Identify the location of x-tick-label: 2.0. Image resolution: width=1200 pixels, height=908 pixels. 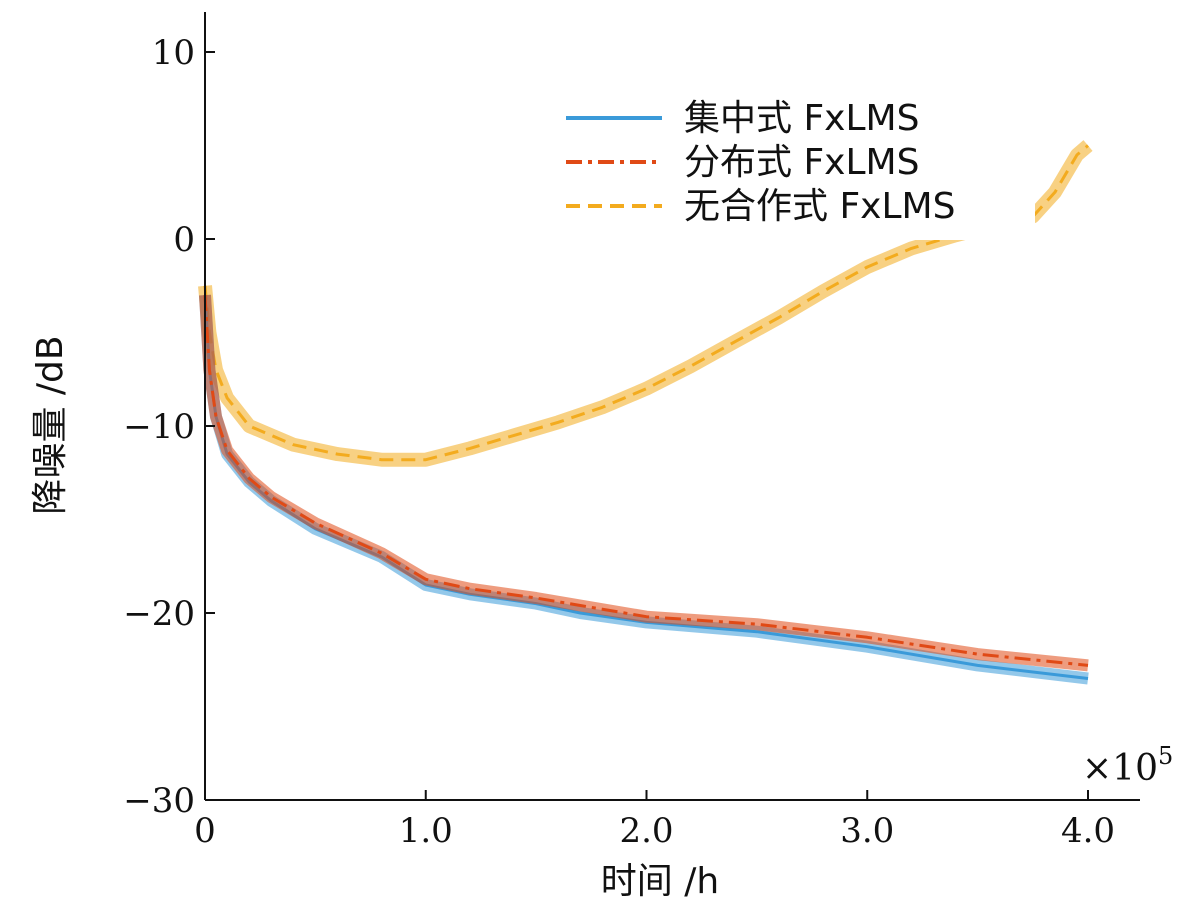
(646, 831).